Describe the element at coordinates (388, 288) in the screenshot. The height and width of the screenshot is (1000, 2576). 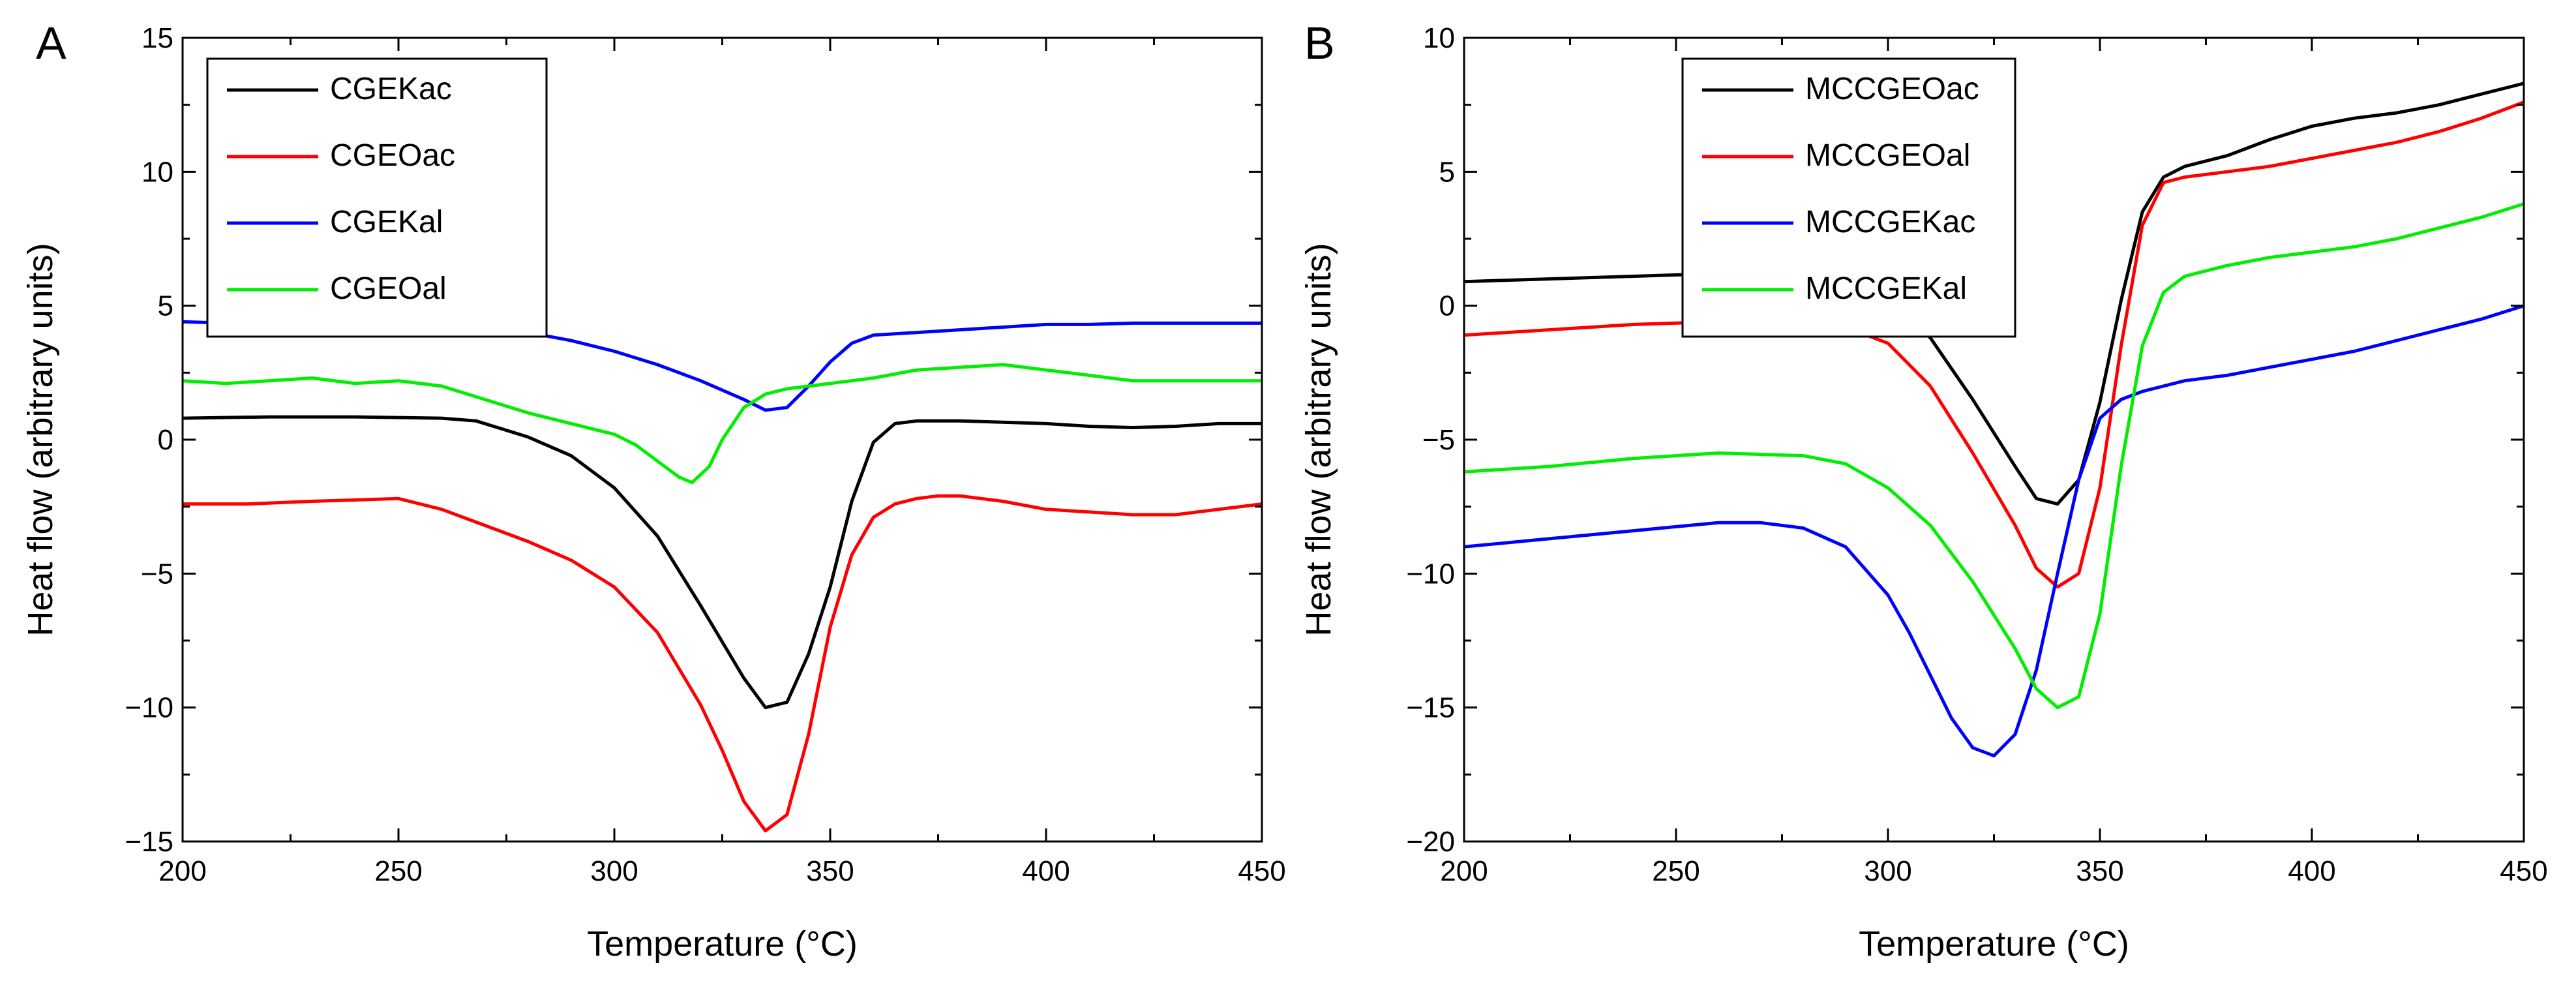
I see `legend-label-cgeoal: CGEOal` at that location.